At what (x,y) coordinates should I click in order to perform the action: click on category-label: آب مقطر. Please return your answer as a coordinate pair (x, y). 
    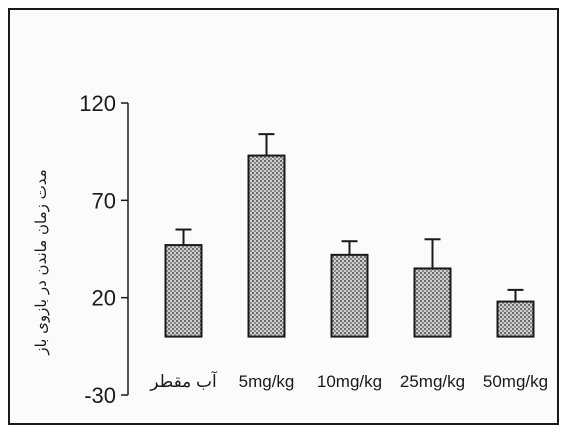
    Looking at the image, I should click on (183, 380).